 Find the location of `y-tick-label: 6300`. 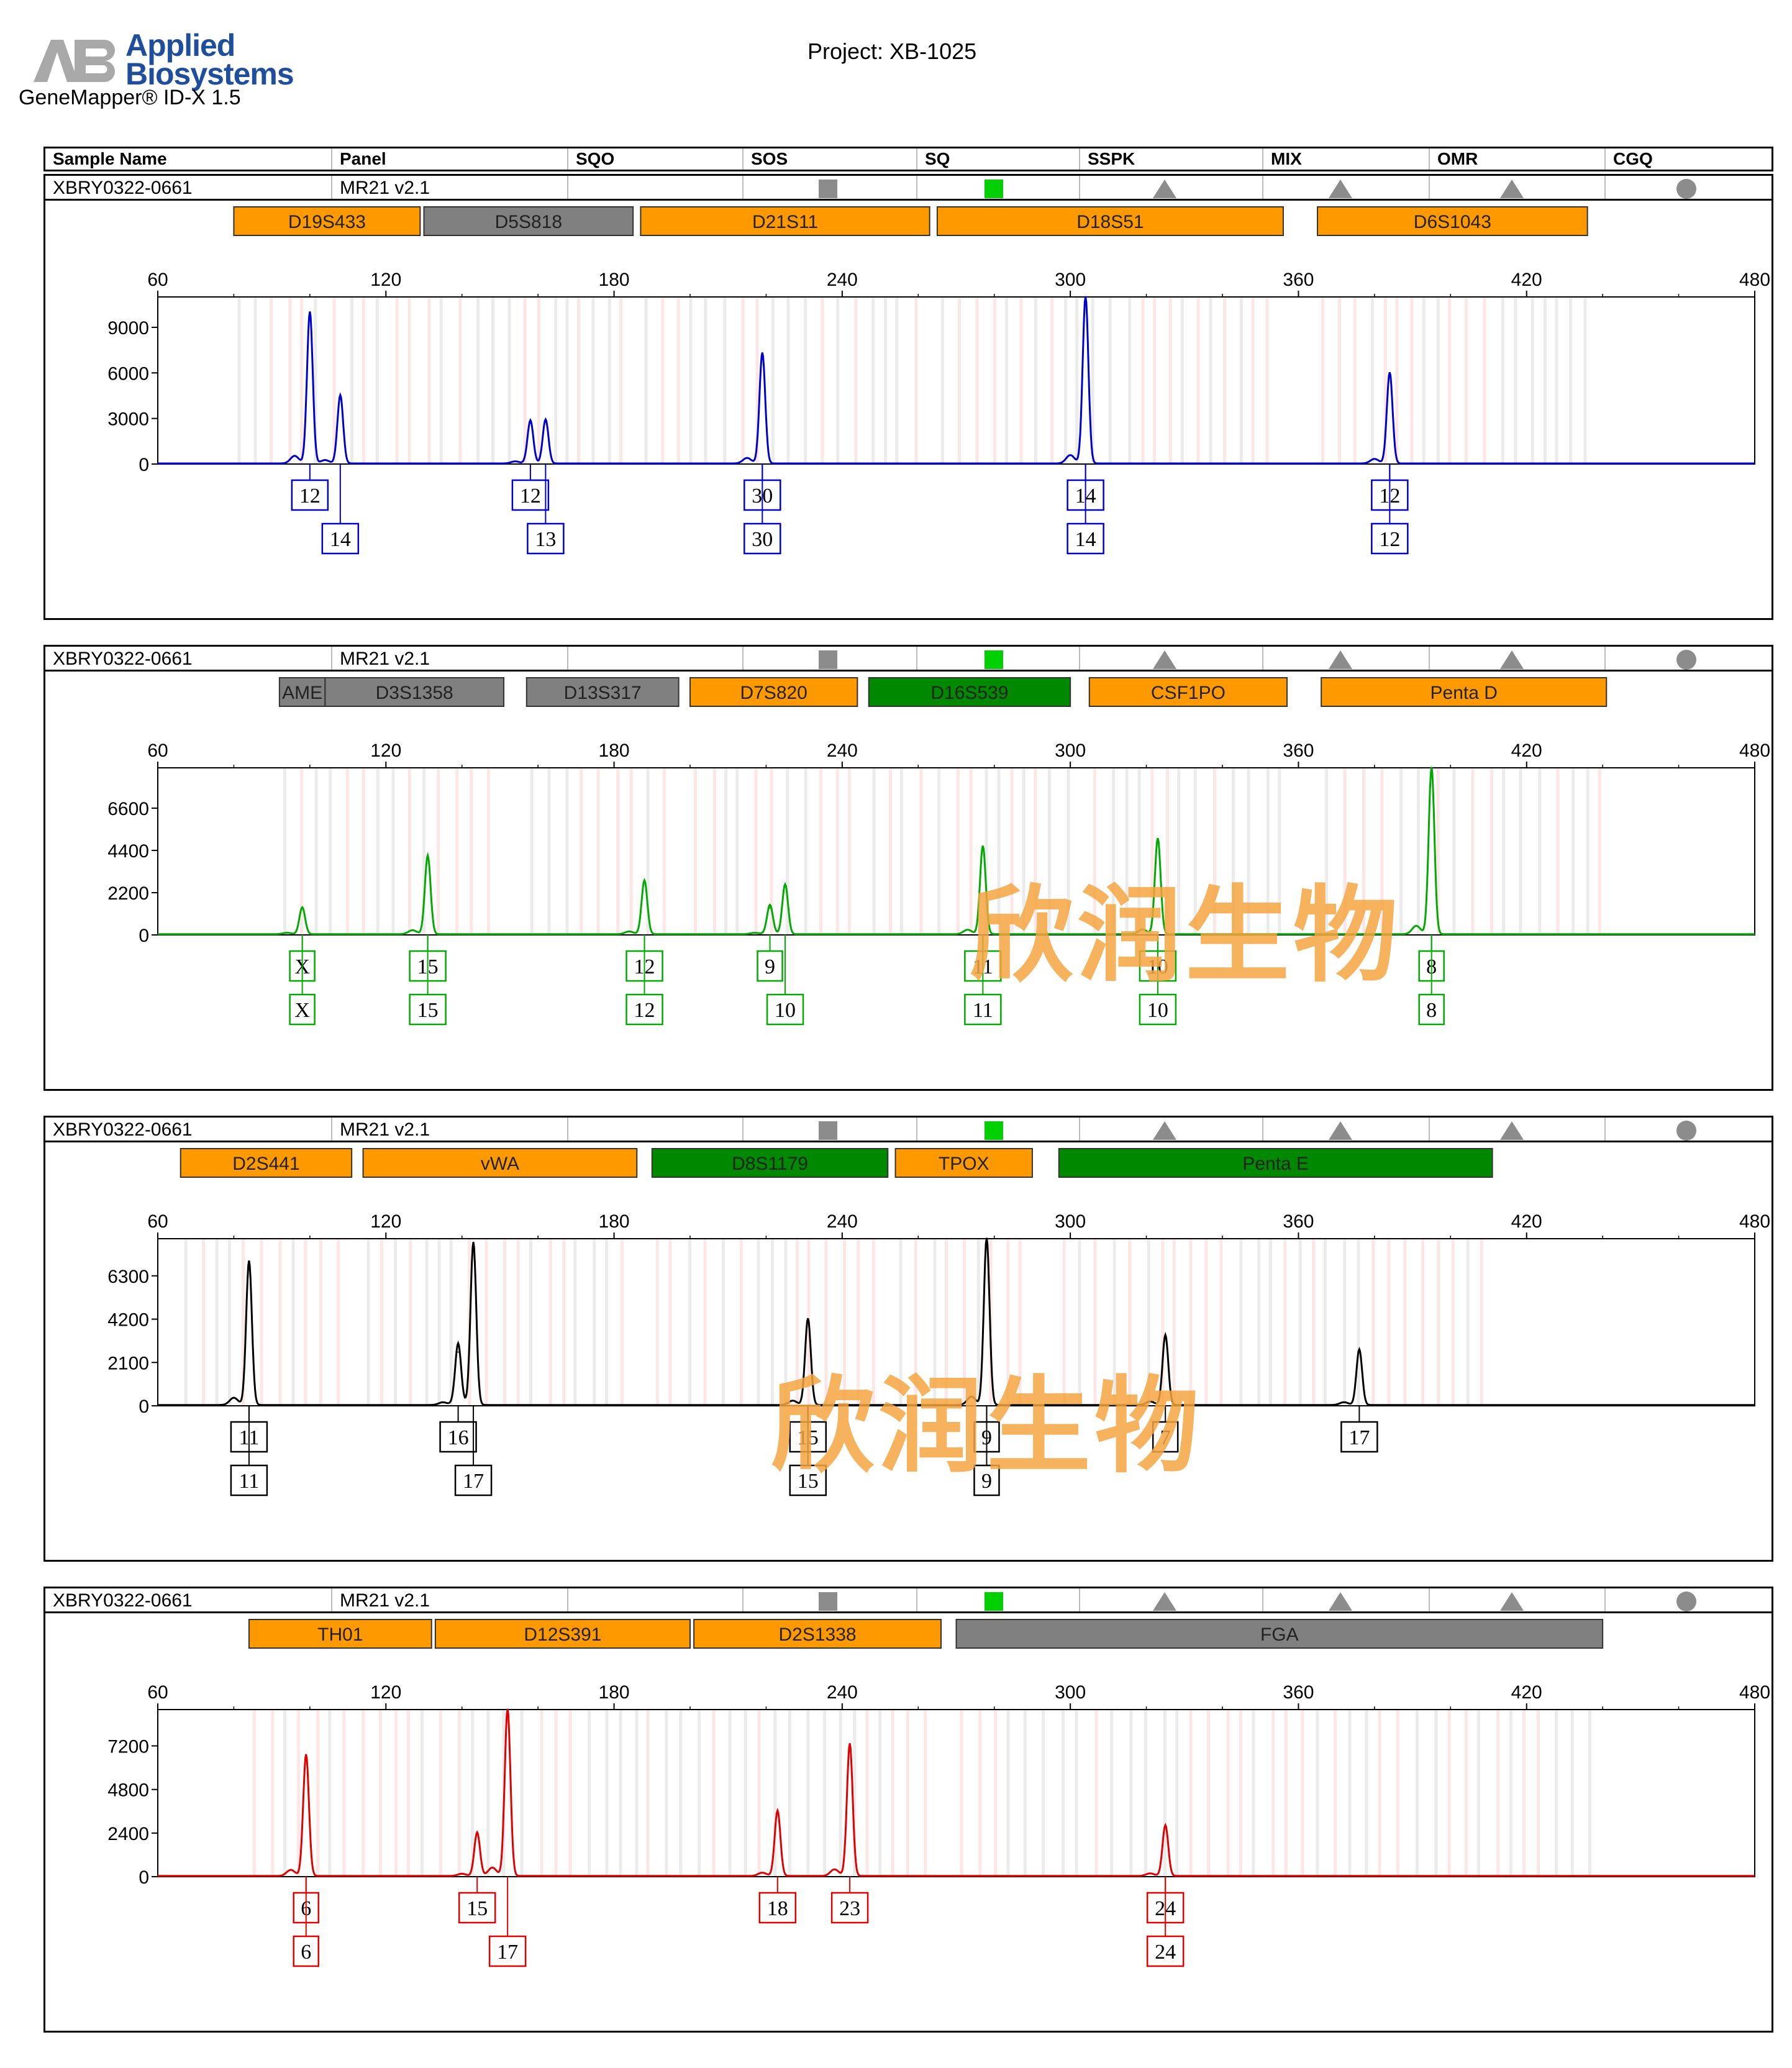

y-tick-label: 6300 is located at coordinates (128, 1277).